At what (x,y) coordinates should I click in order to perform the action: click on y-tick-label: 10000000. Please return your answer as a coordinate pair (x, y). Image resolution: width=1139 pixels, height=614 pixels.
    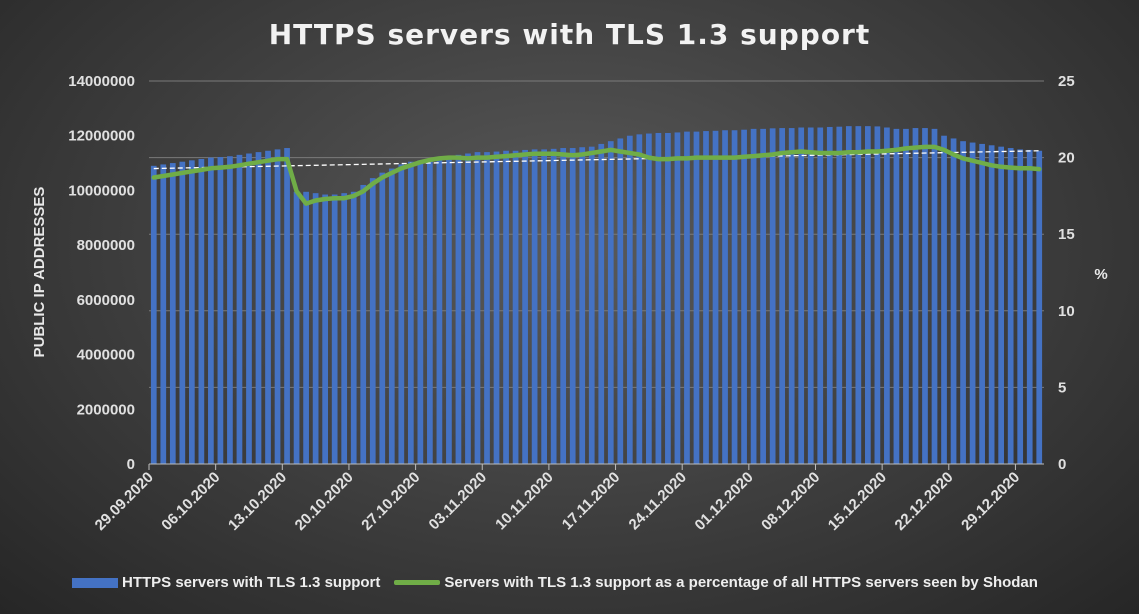
    Looking at the image, I should click on (101, 190).